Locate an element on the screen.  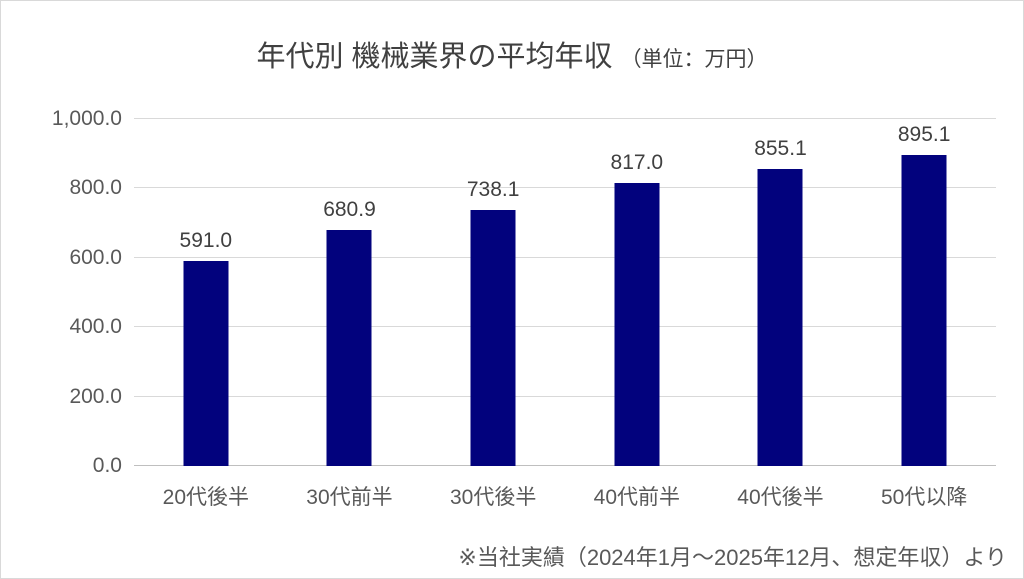
chart-title-main: 年代別 機械業界の平均年収 is located at coordinates (434, 57).